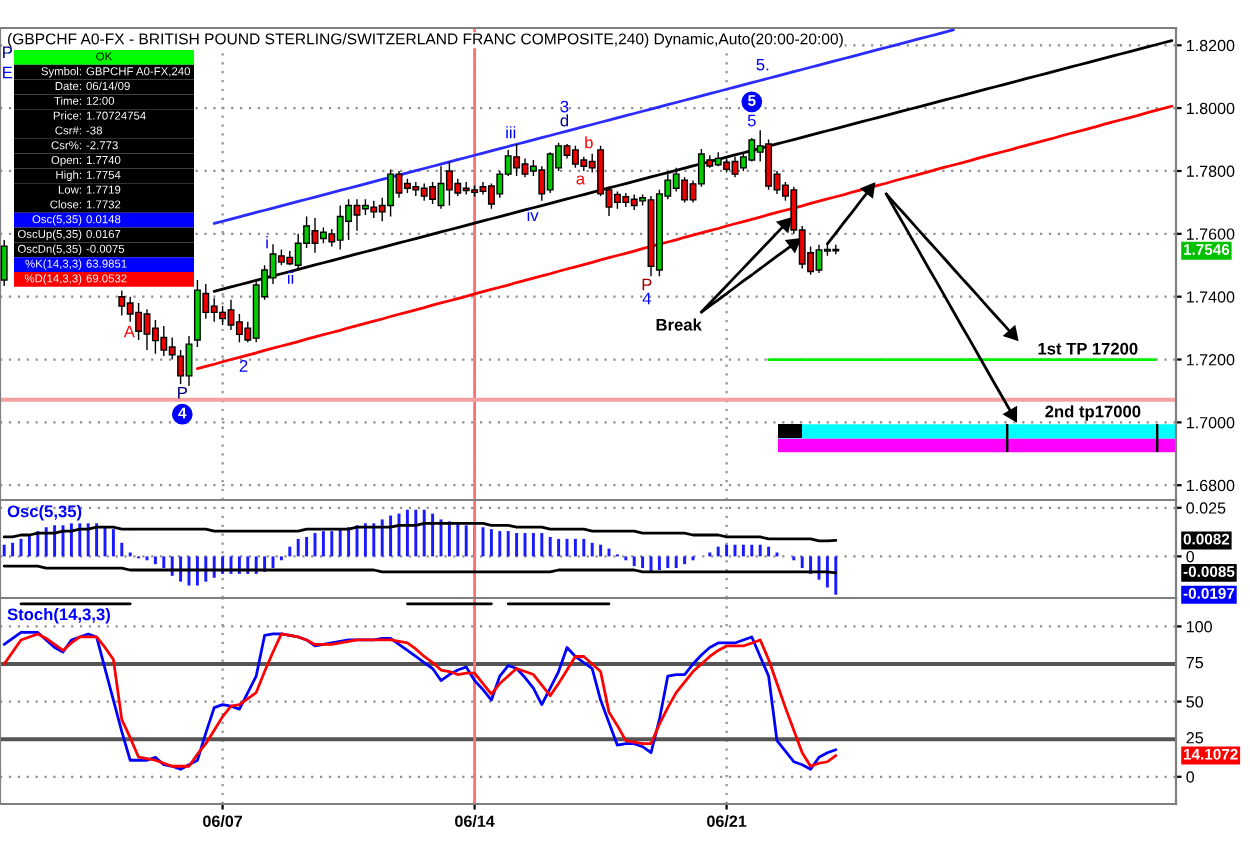 The image size is (1250, 860). I want to click on annotation: A, so click(129, 331).